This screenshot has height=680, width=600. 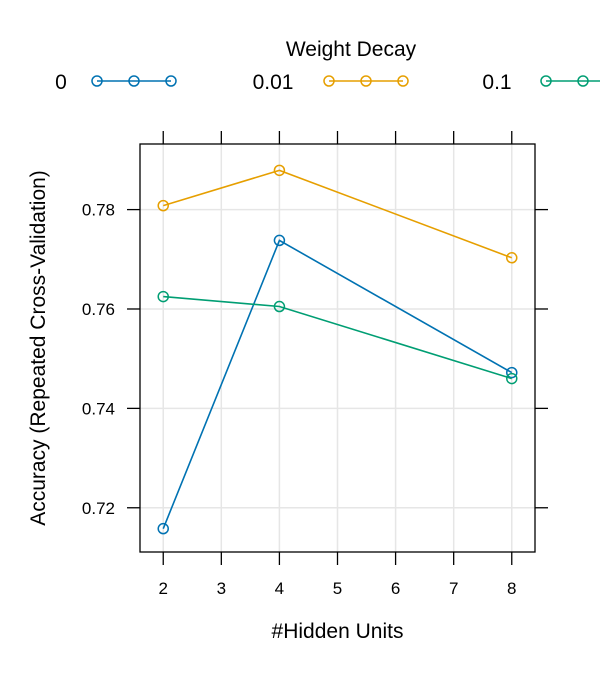 I want to click on x-axis-label: #Hidden Units, so click(x=338, y=631).